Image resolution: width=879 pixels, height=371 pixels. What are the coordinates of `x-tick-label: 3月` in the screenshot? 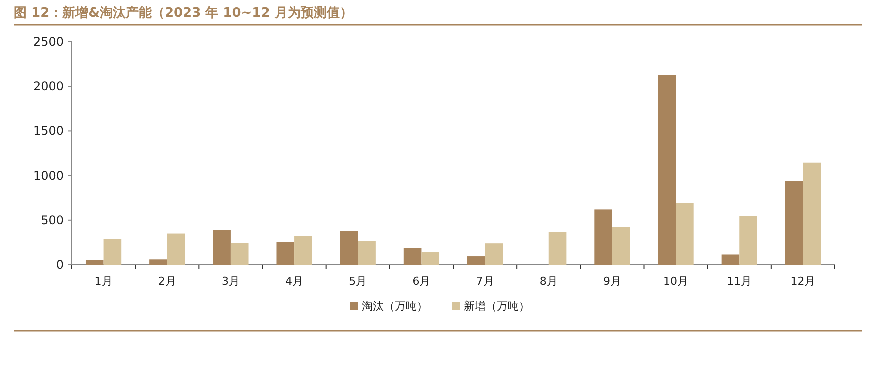 It's located at (231, 281).